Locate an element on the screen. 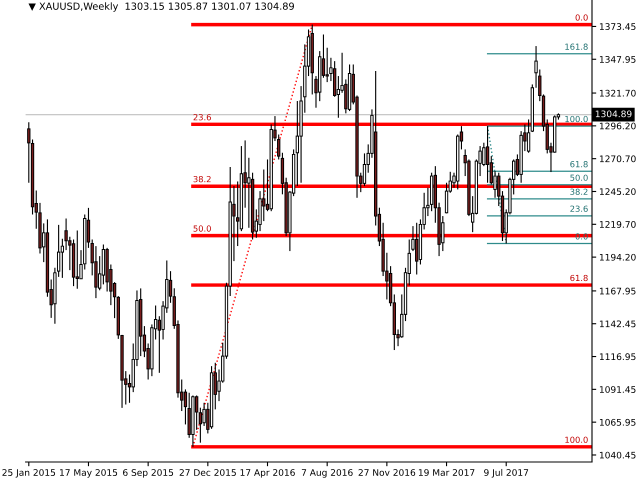 Image resolution: width=640 pixels, height=480 pixels. y-tick-label: 1219.70 is located at coordinates (618, 224).